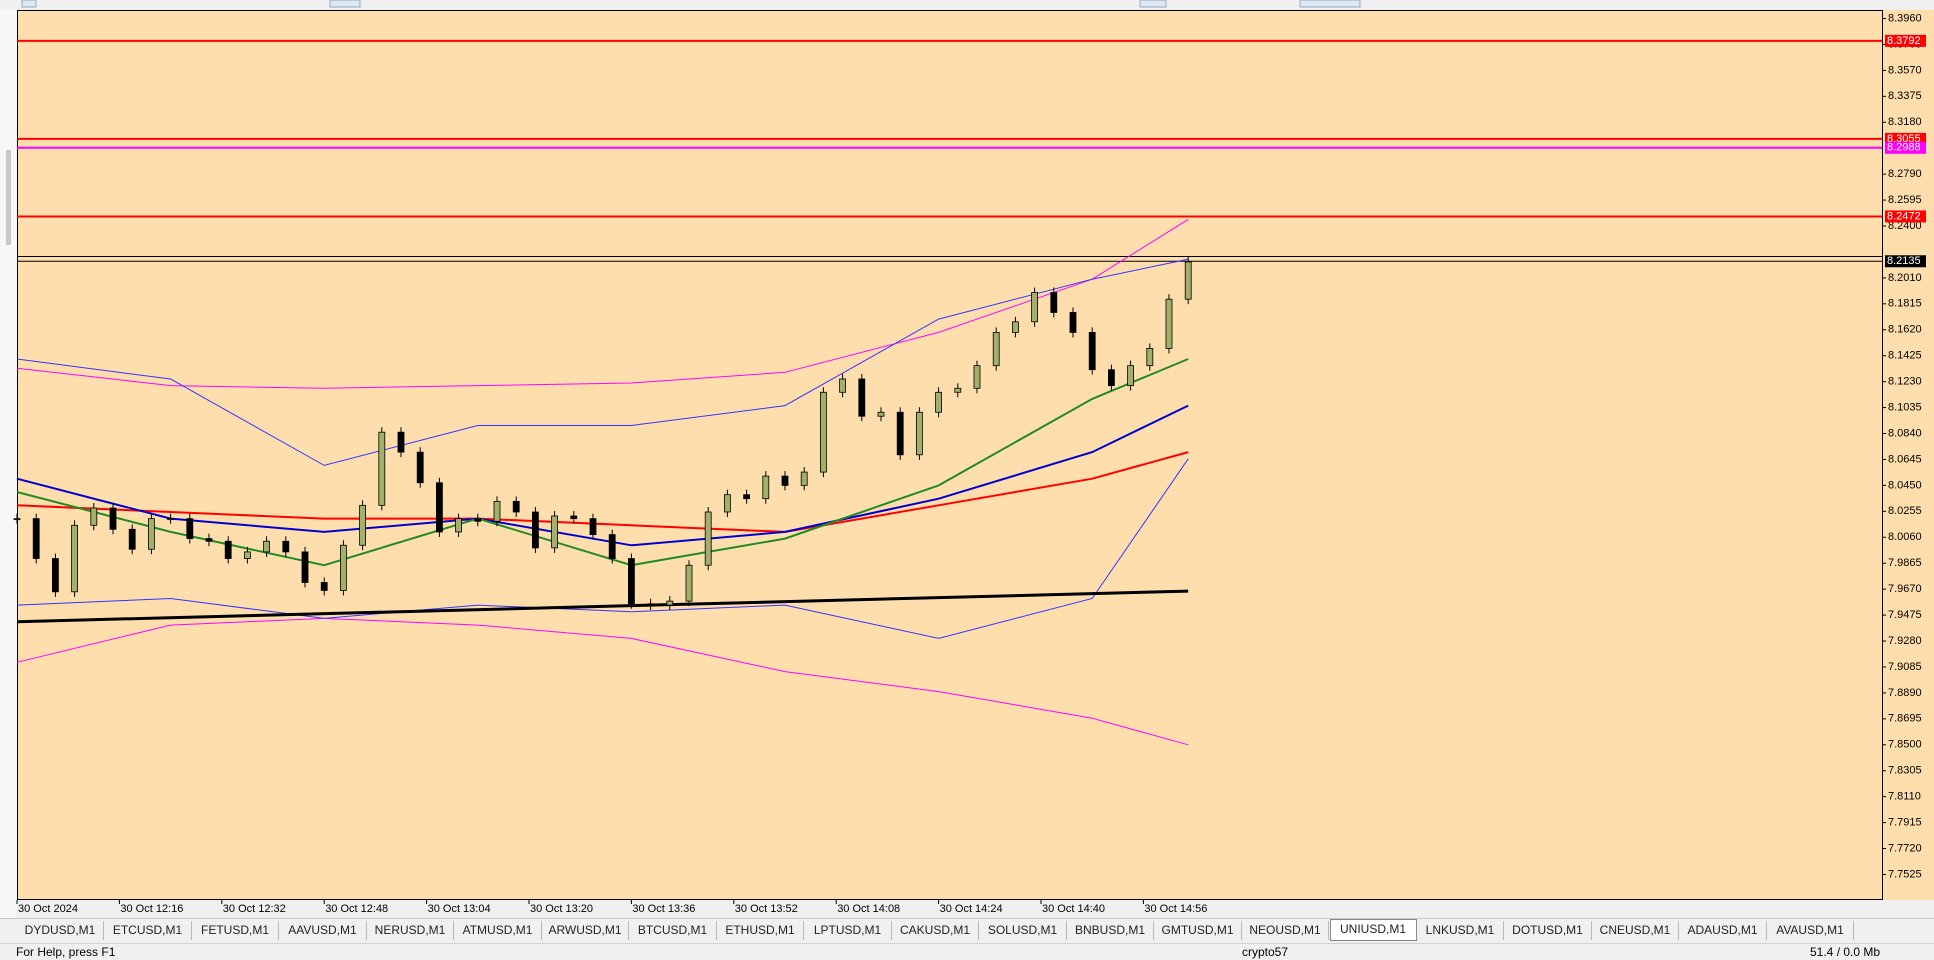 Image resolution: width=1934 pixels, height=960 pixels. I want to click on y-tick-label: 7.7915, so click(1905, 822).